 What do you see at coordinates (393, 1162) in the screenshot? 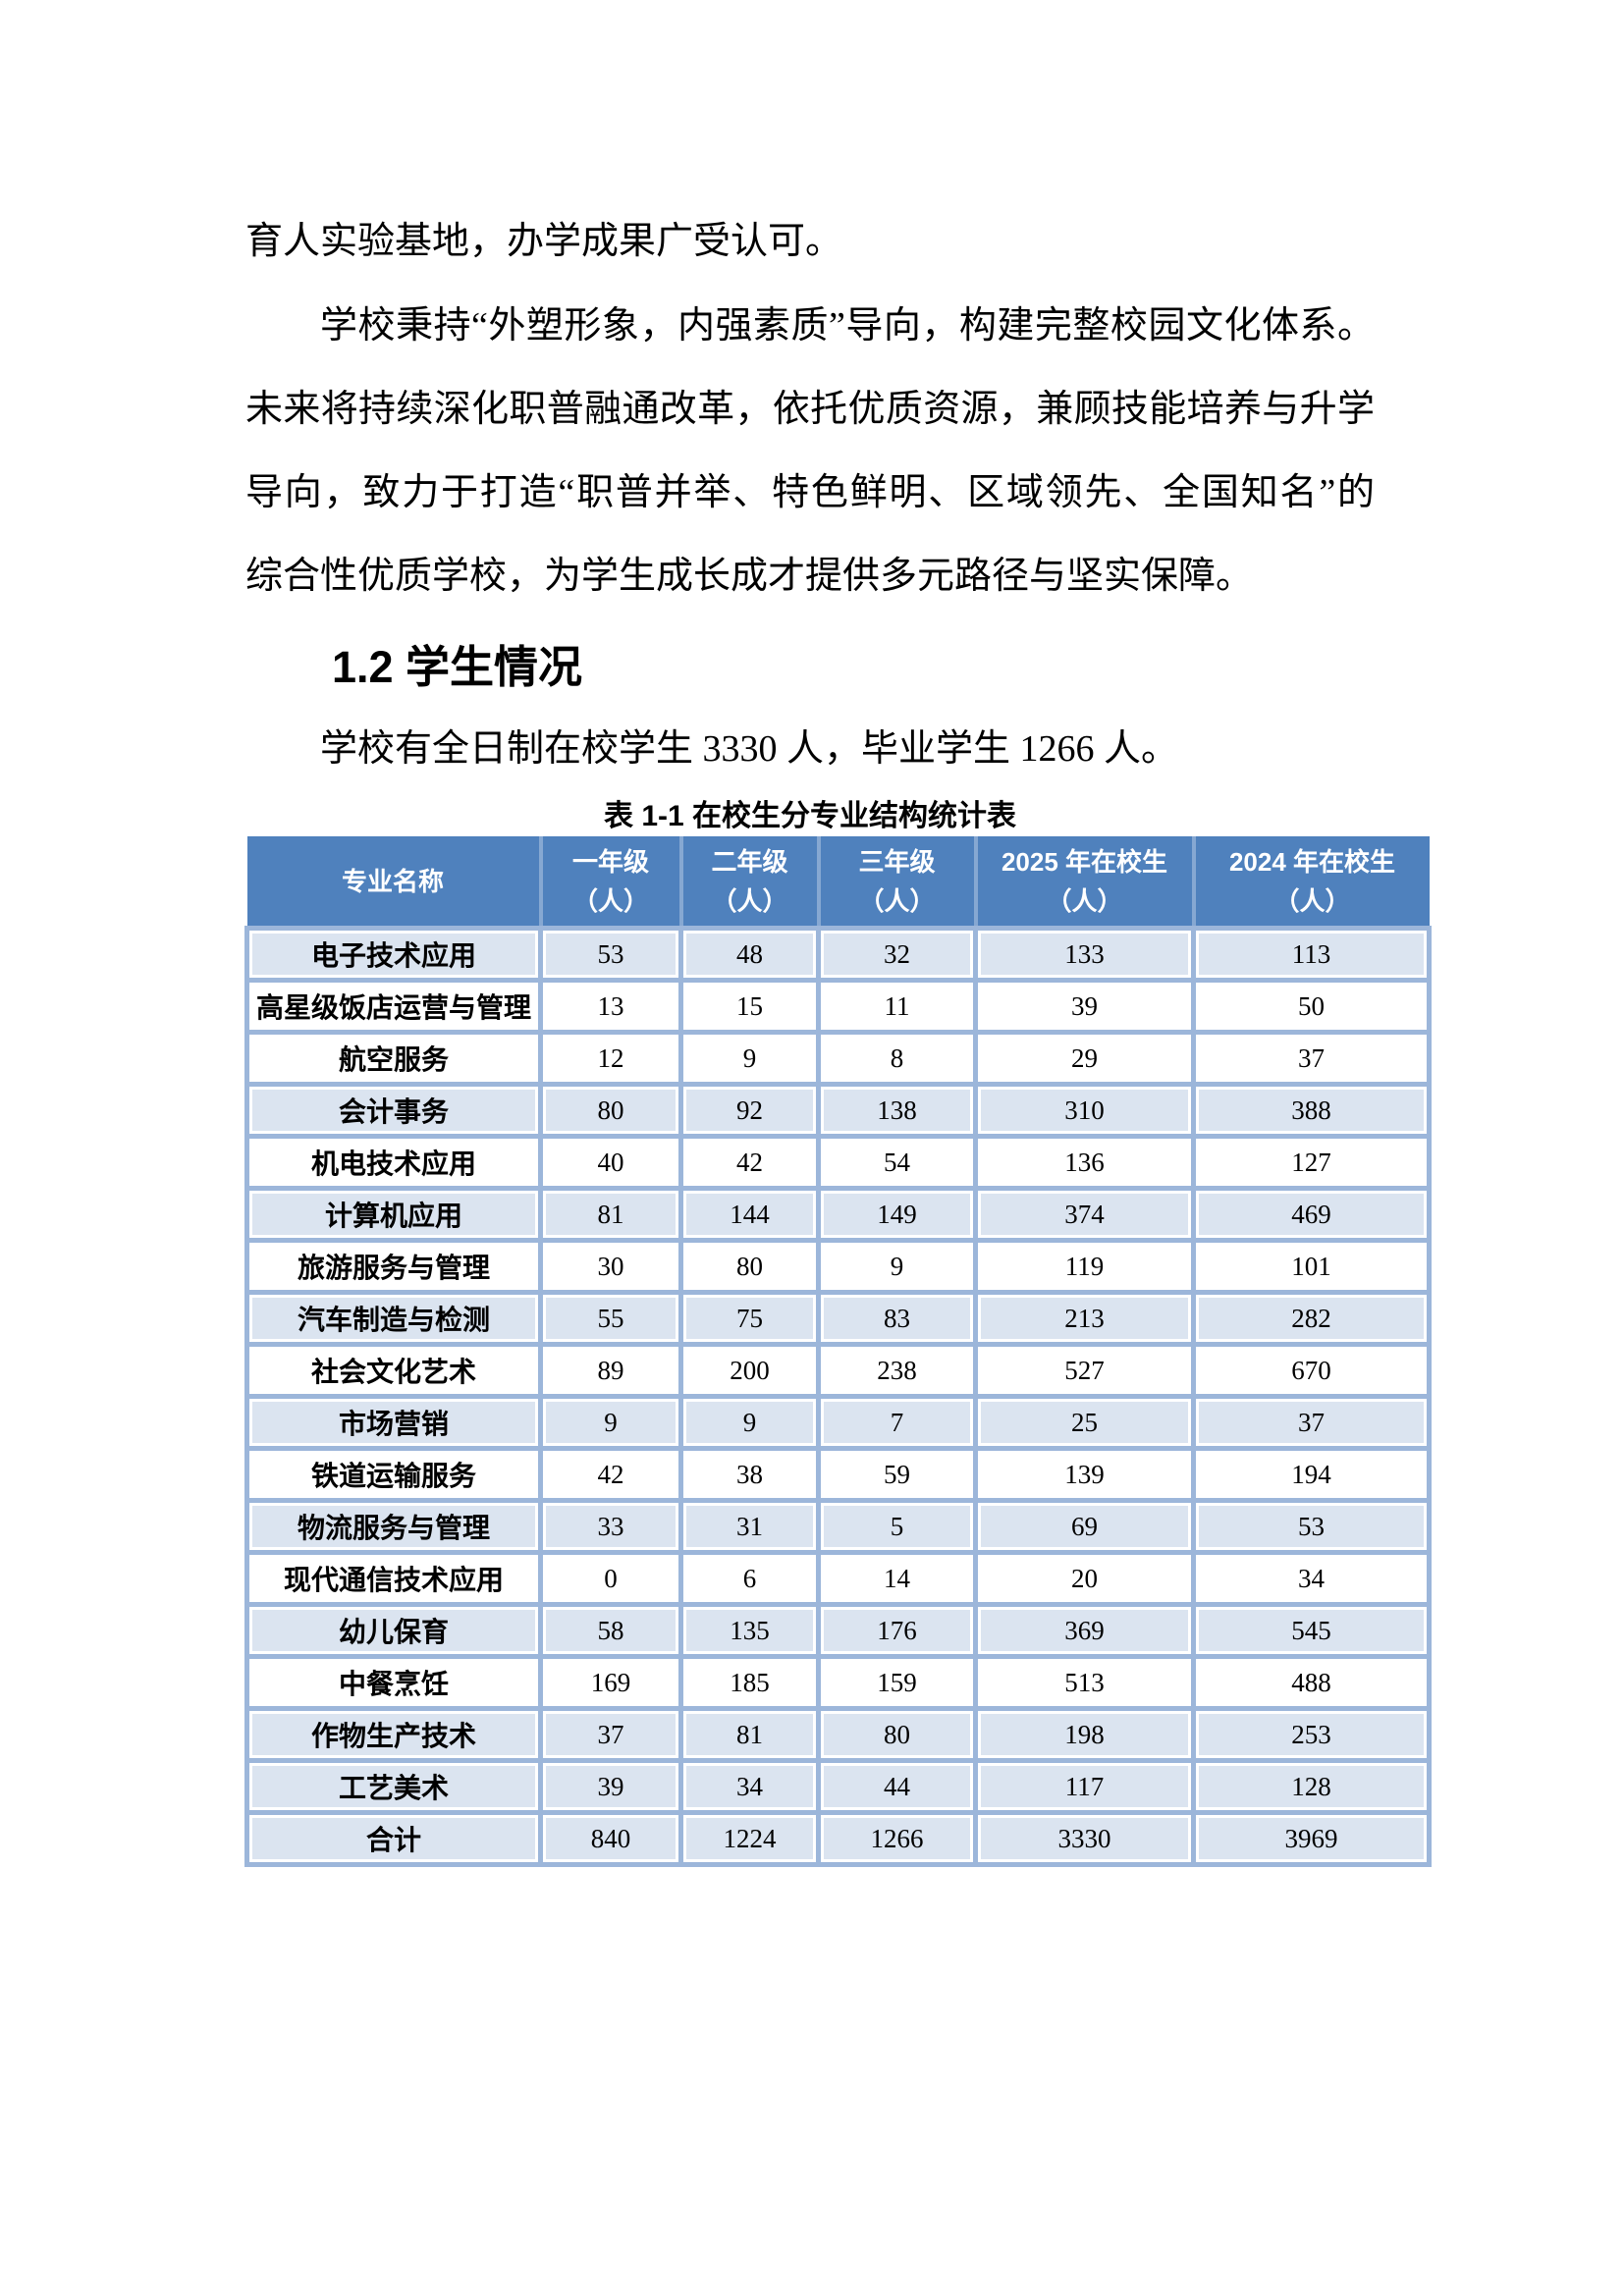
I see `major-name-cell: 机电技术应用` at bounding box center [393, 1162].